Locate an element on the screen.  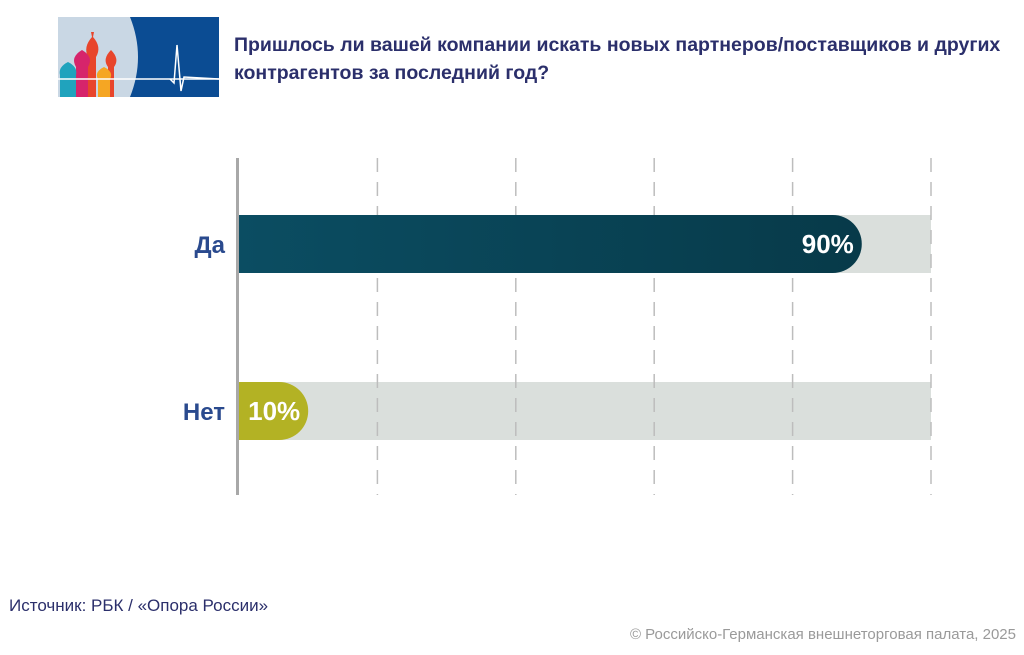
data-label: 90% is located at coordinates (828, 244).